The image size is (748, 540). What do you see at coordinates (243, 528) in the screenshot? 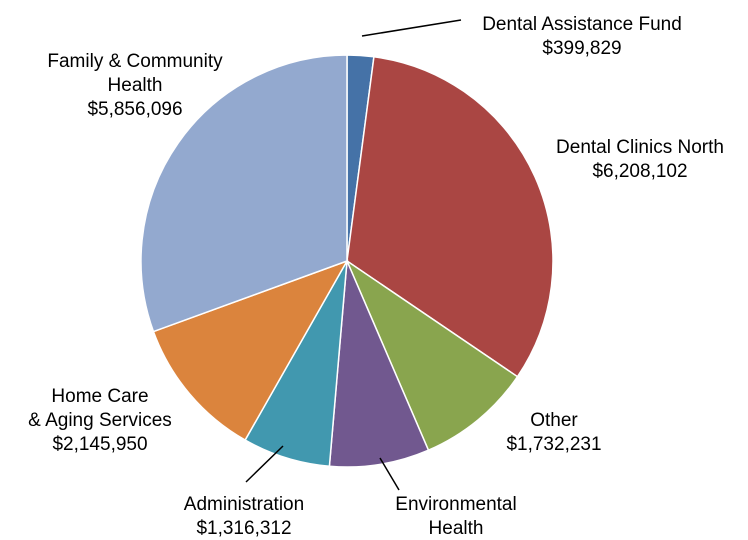
I see `label-line: $1,316,312` at bounding box center [243, 528].